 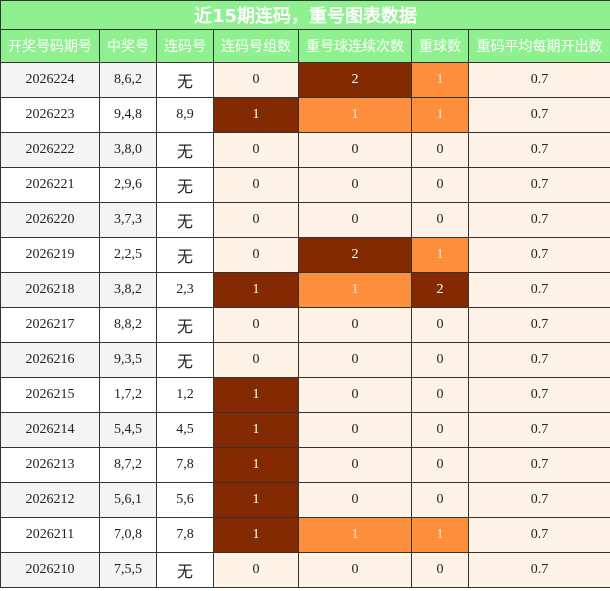 I want to click on cell: 4,5, so click(x=185, y=430).